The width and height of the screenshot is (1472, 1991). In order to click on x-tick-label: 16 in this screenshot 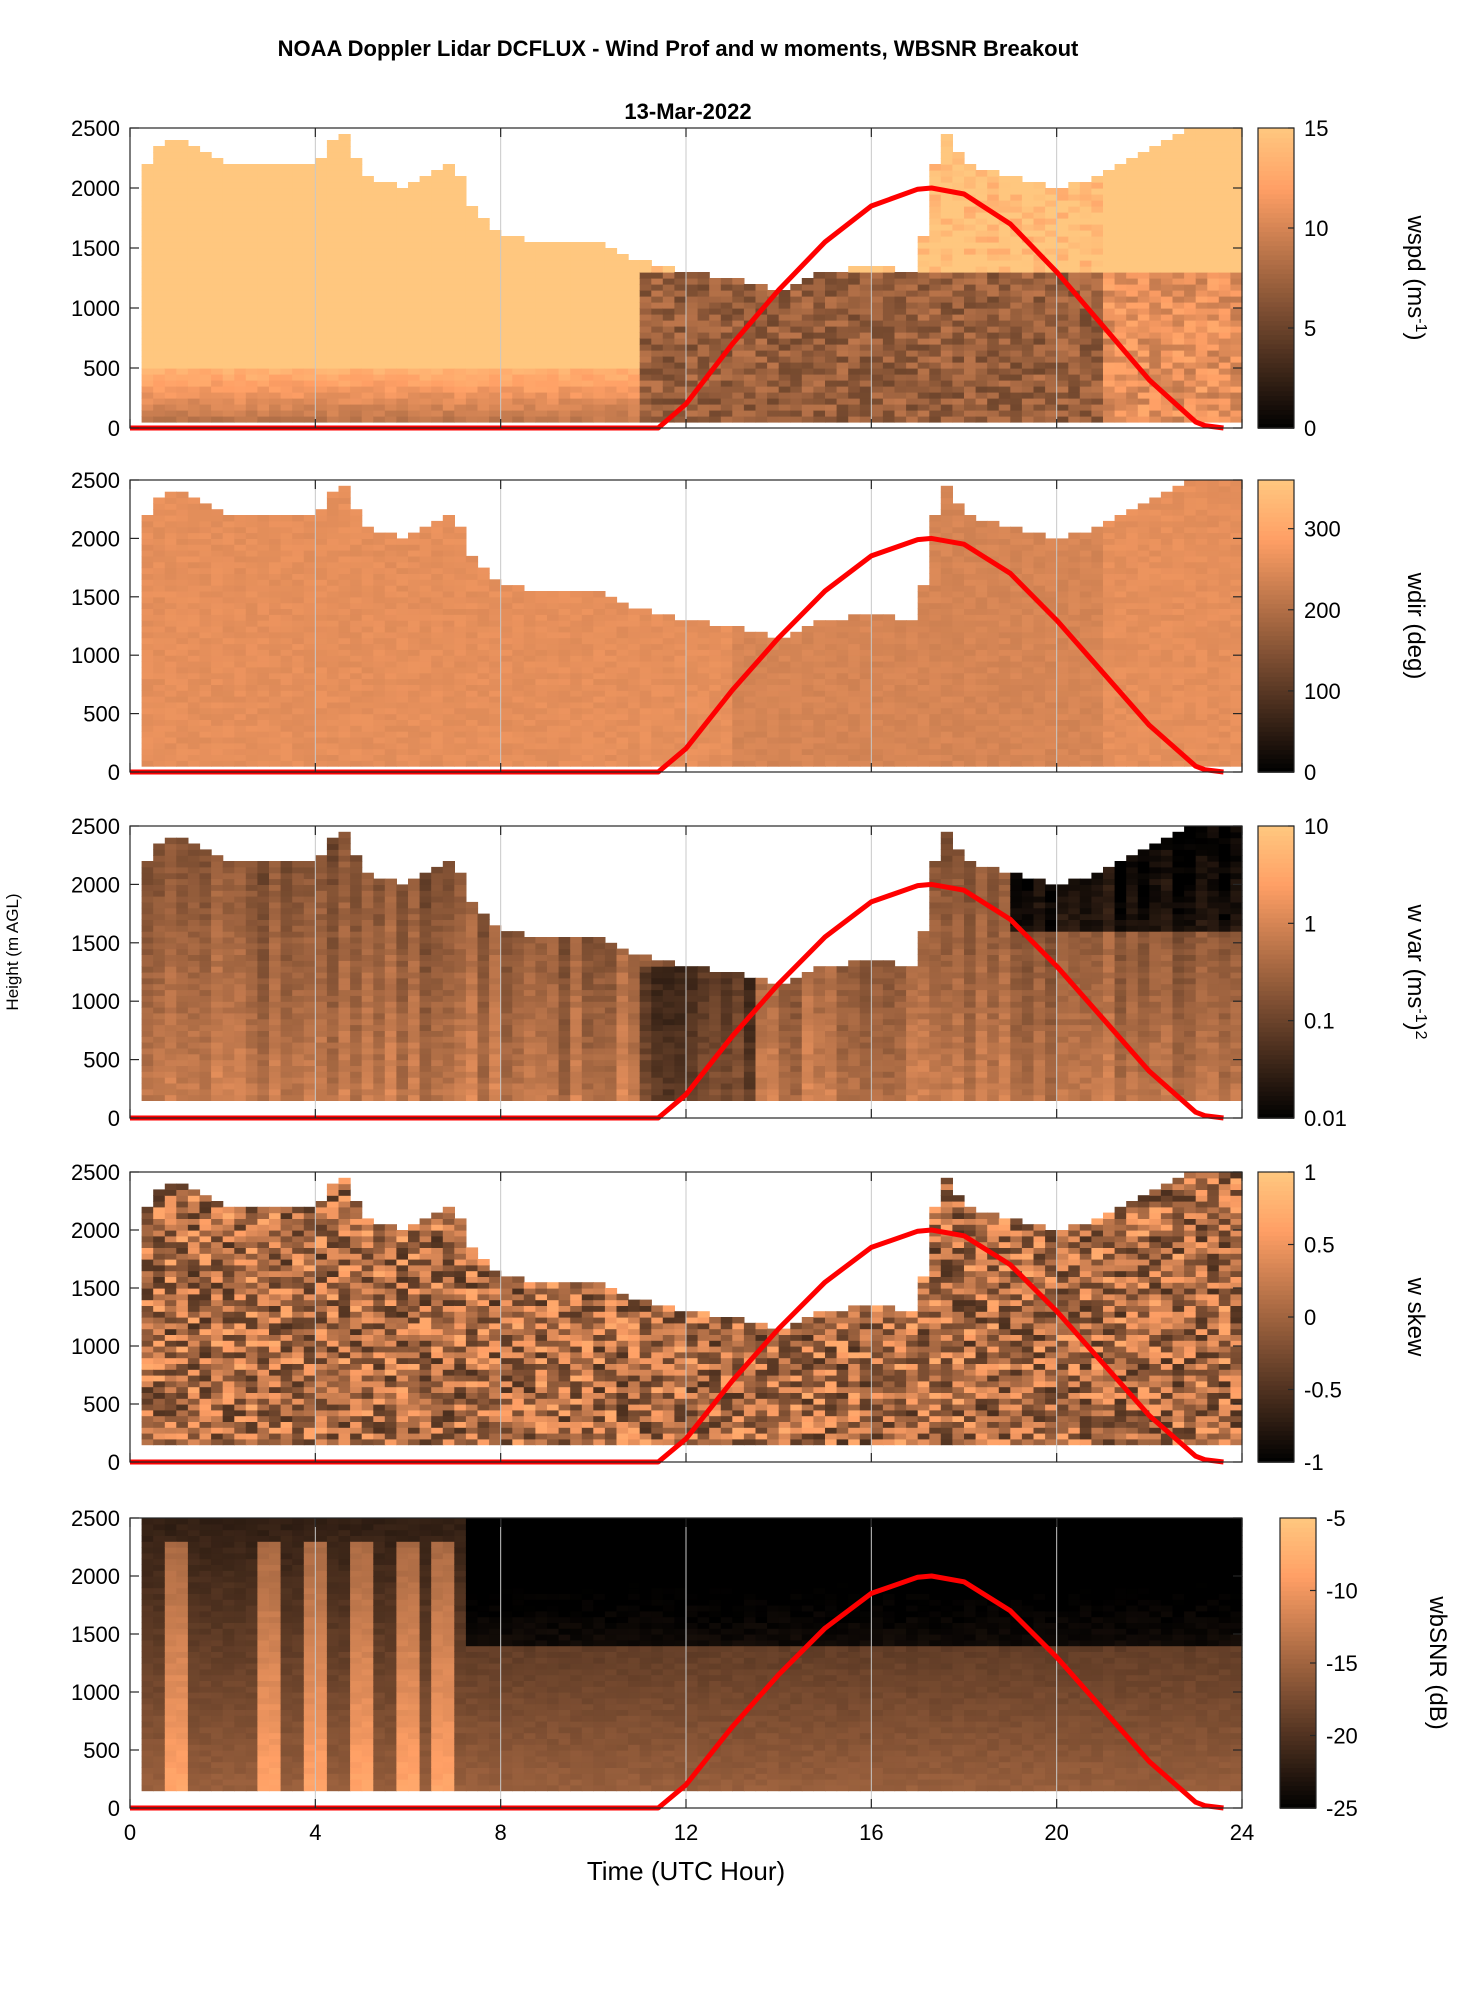, I will do `click(871, 1832)`.